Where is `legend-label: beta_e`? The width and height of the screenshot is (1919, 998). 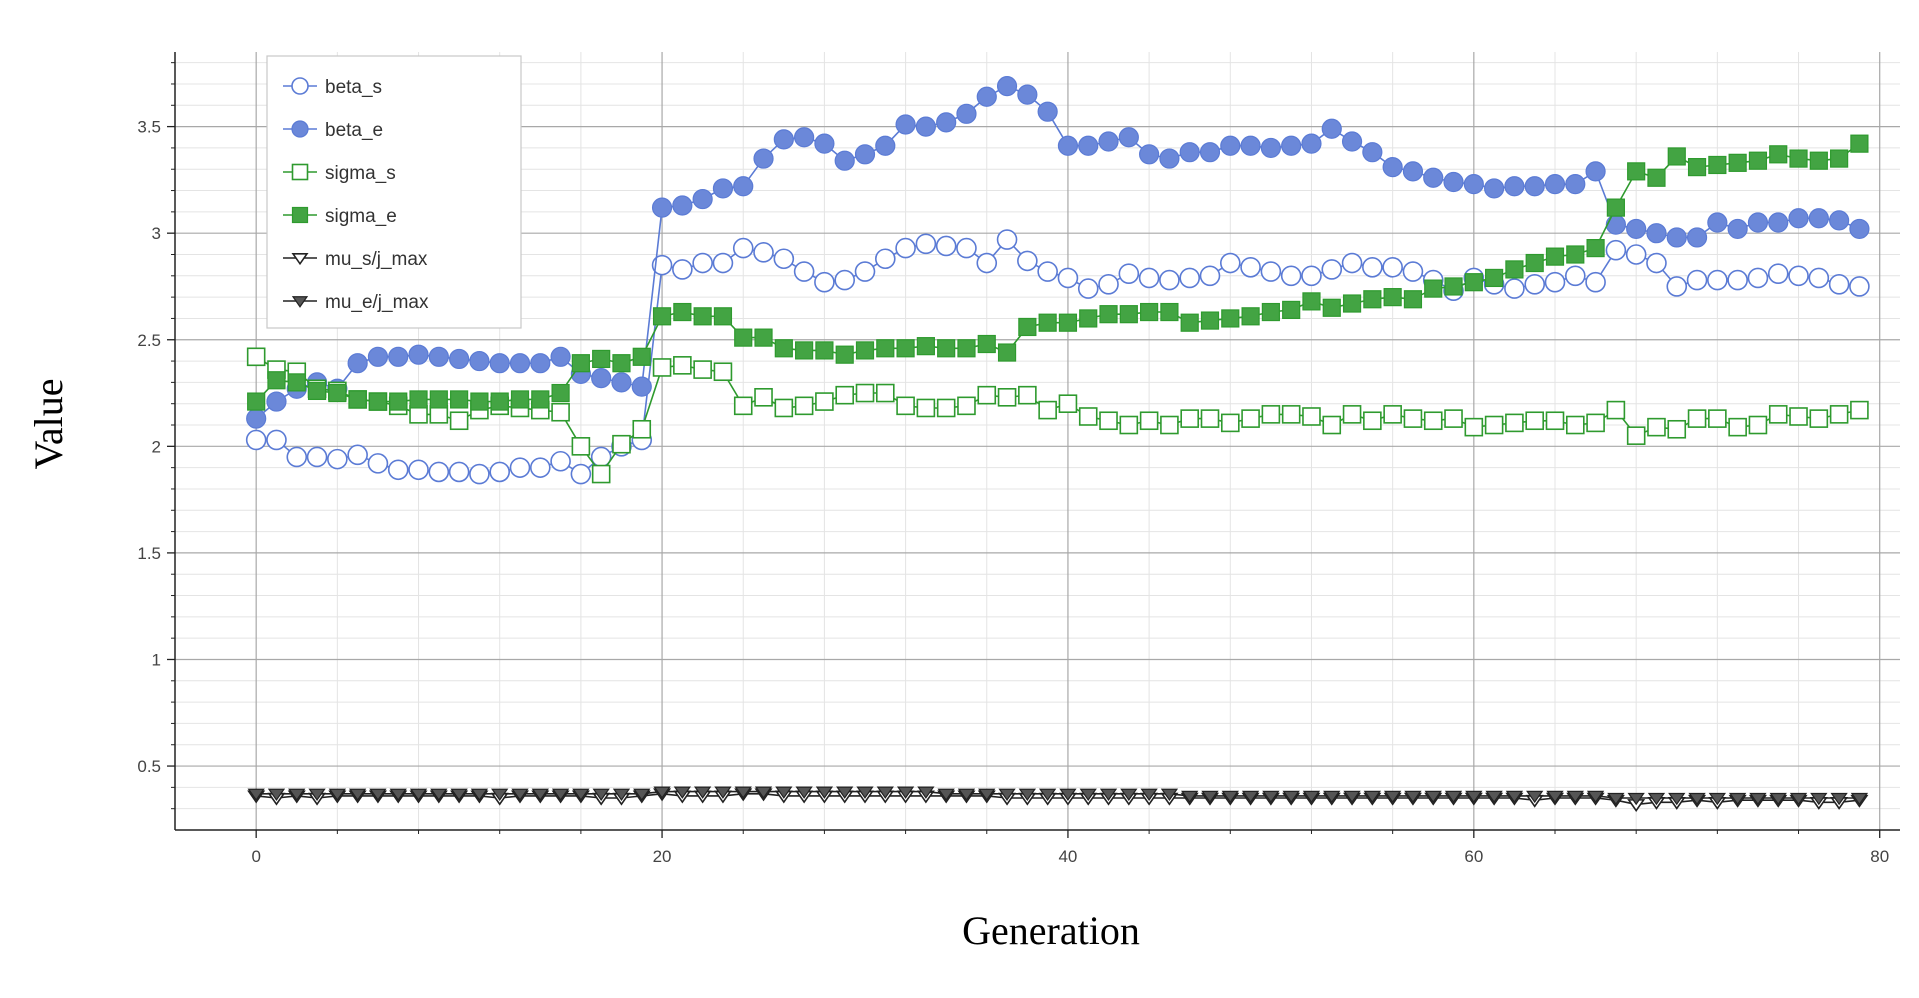
legend-label: beta_e is located at coordinates (354, 130).